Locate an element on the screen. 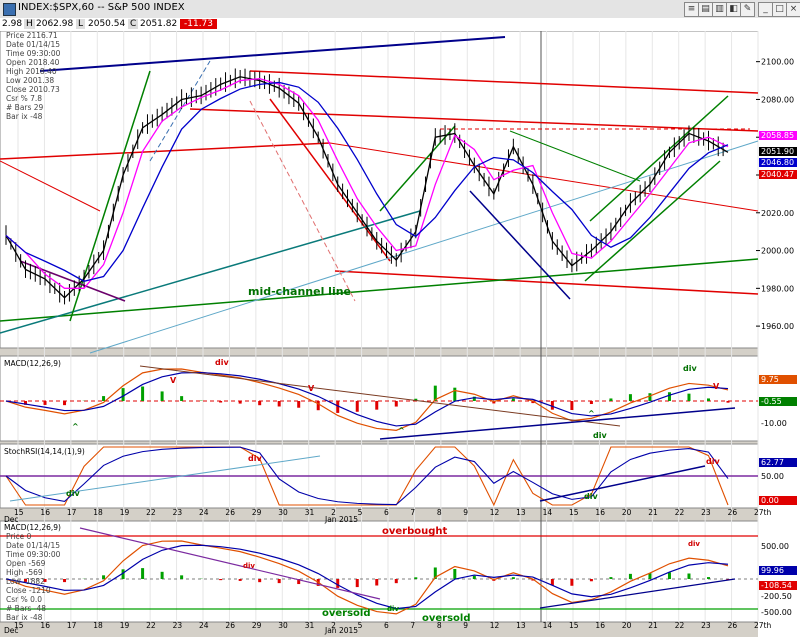  macd2-div1: div is located at coordinates (249, 566).